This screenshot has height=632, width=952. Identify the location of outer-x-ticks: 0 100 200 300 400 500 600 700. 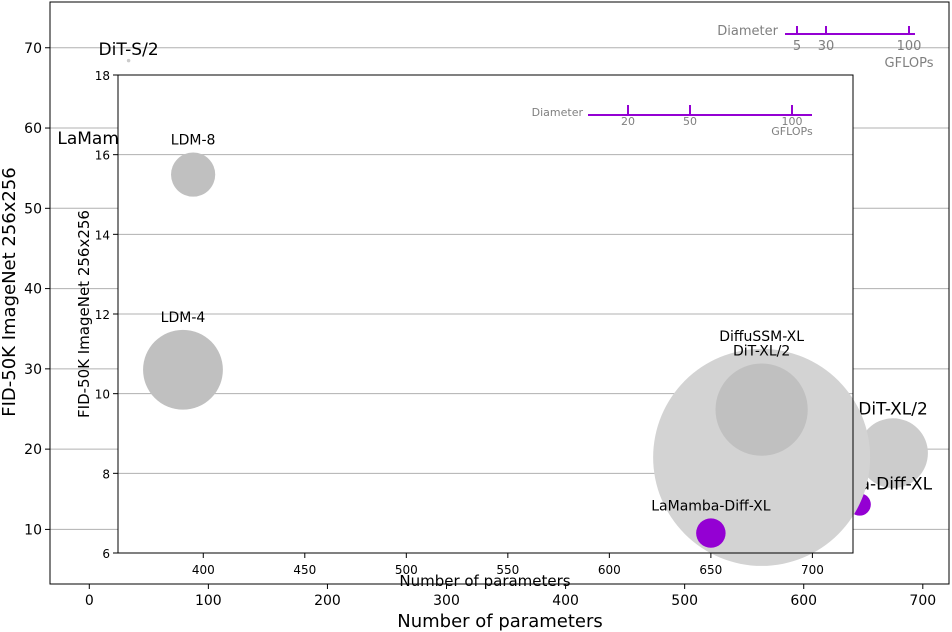
(510, 596).